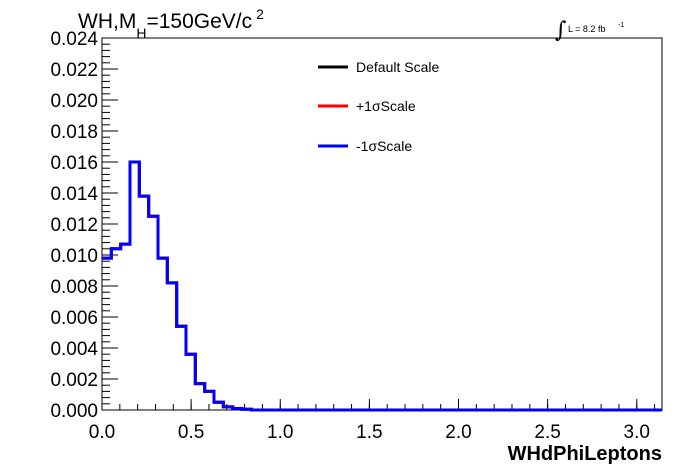  I want to click on x-axis: 0.0 0.5 1.0 1.5 2.0 2.5 3.0, so click(372, 421).